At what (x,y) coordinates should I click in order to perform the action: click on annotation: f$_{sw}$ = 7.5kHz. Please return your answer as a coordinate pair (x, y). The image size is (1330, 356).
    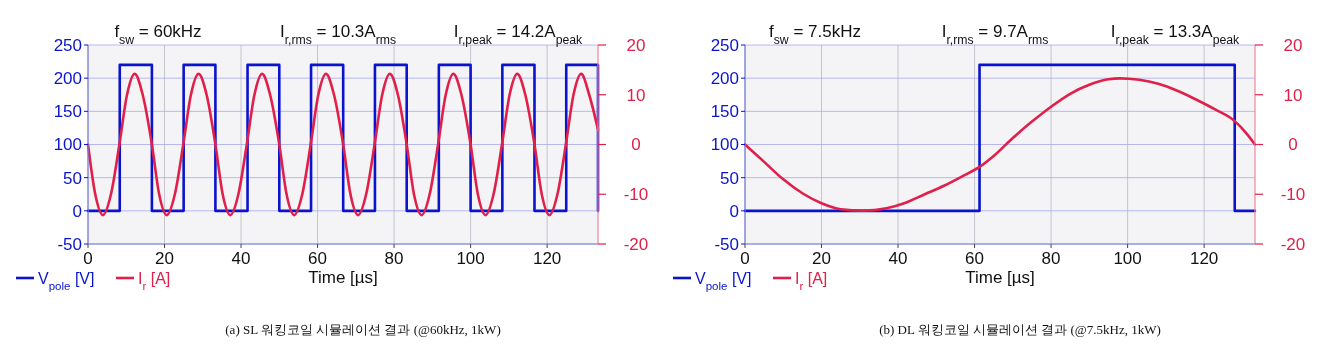
    Looking at the image, I should click on (815, 34).